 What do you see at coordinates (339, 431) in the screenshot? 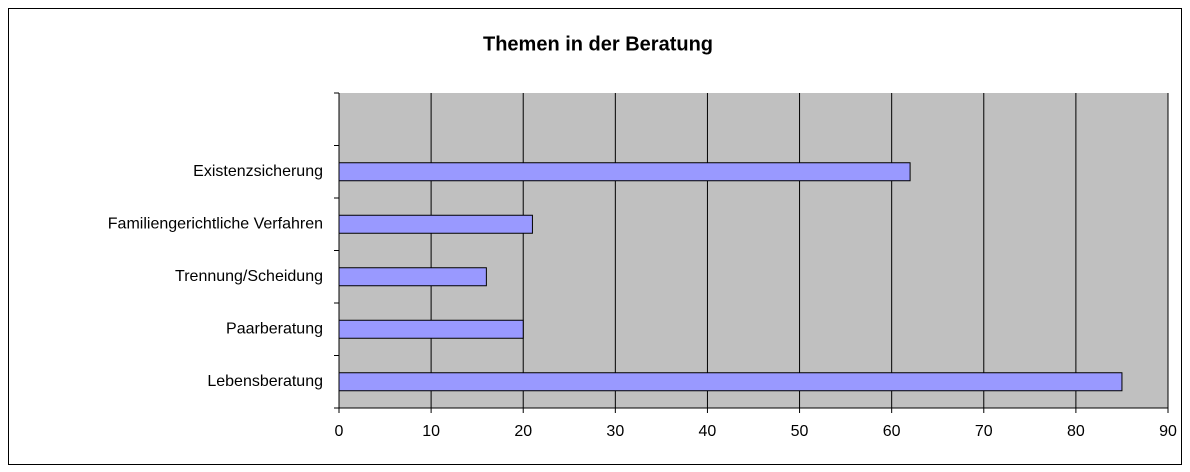
I see `x-tick-label: 0` at bounding box center [339, 431].